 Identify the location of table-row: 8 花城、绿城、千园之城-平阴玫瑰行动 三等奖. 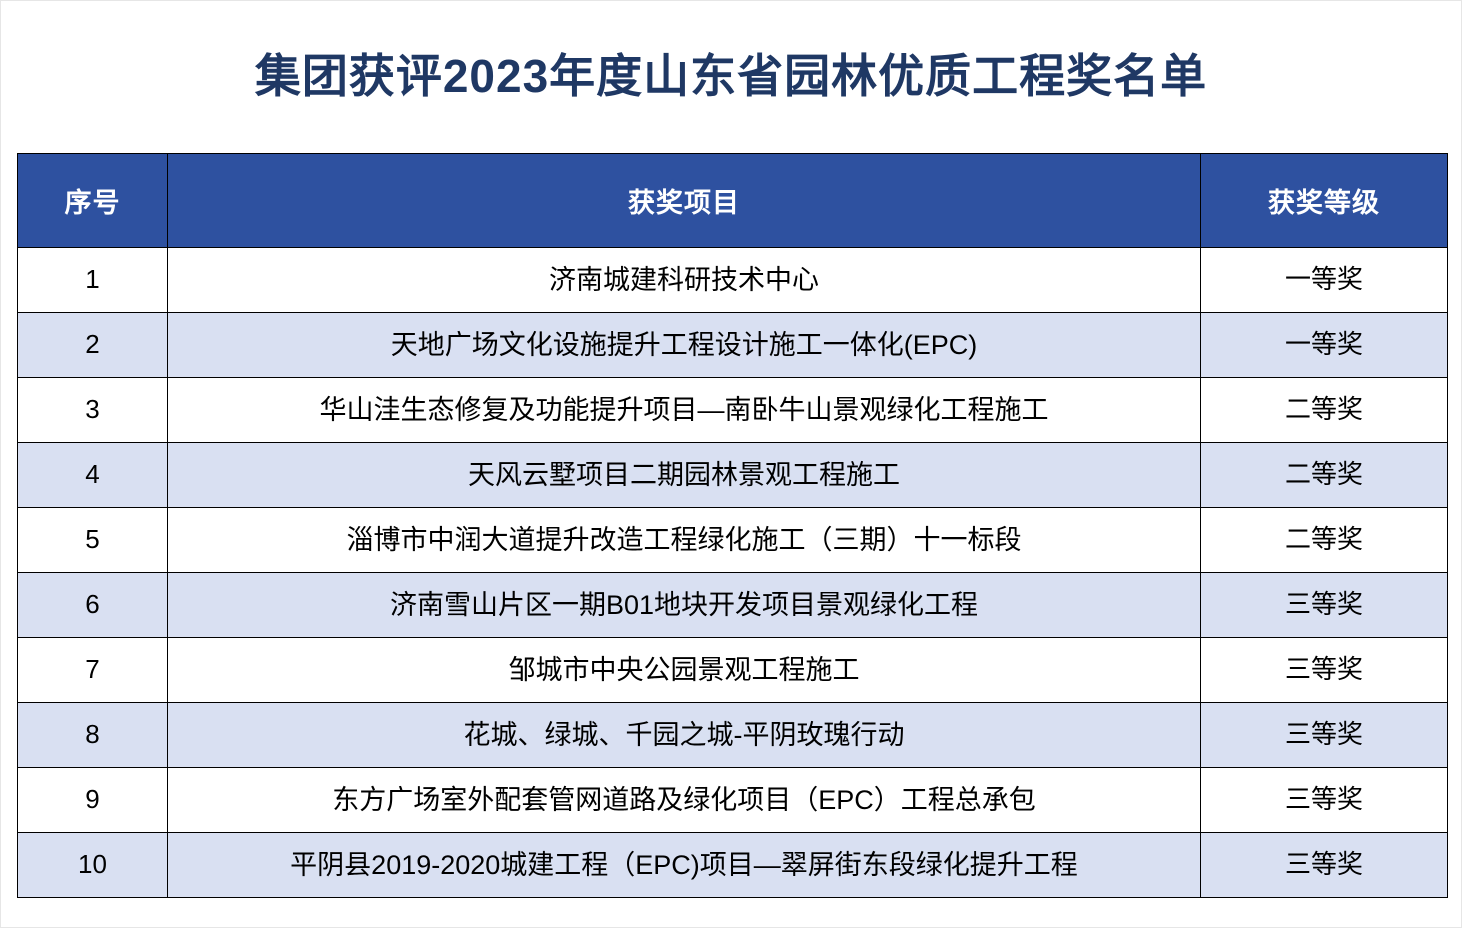
(732, 735).